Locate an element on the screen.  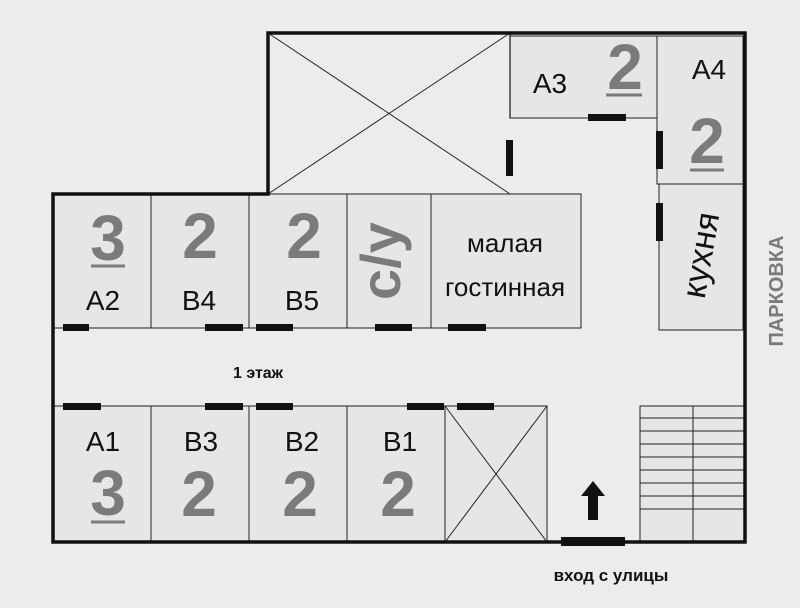
room-b5 is located at coordinates (298, 261).